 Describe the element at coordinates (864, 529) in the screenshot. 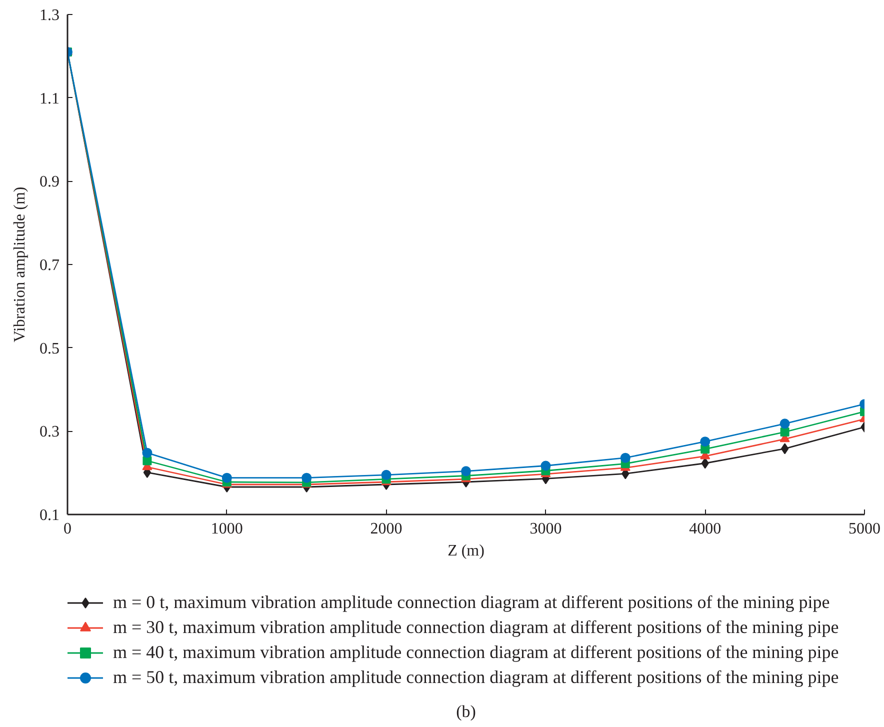

I see `x-tick-label: 5000` at that location.